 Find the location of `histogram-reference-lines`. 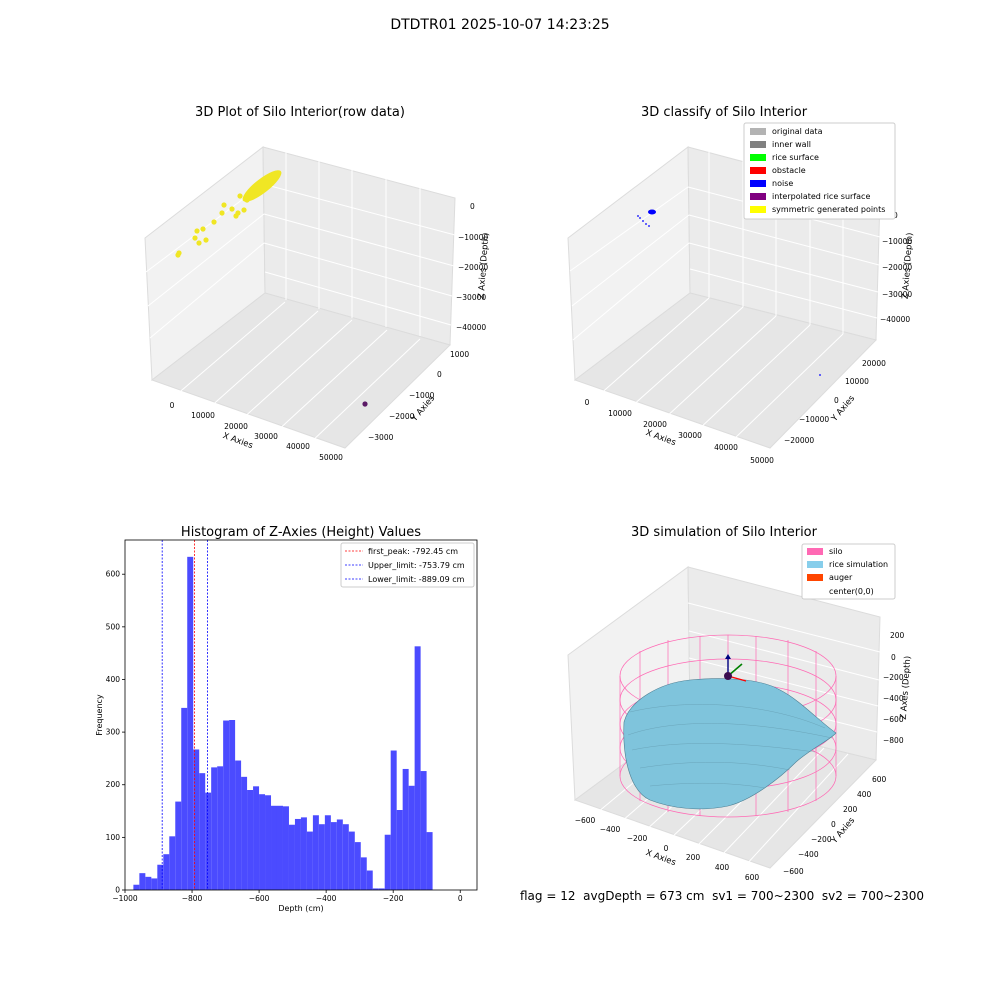

histogram-reference-lines is located at coordinates (184, 715).